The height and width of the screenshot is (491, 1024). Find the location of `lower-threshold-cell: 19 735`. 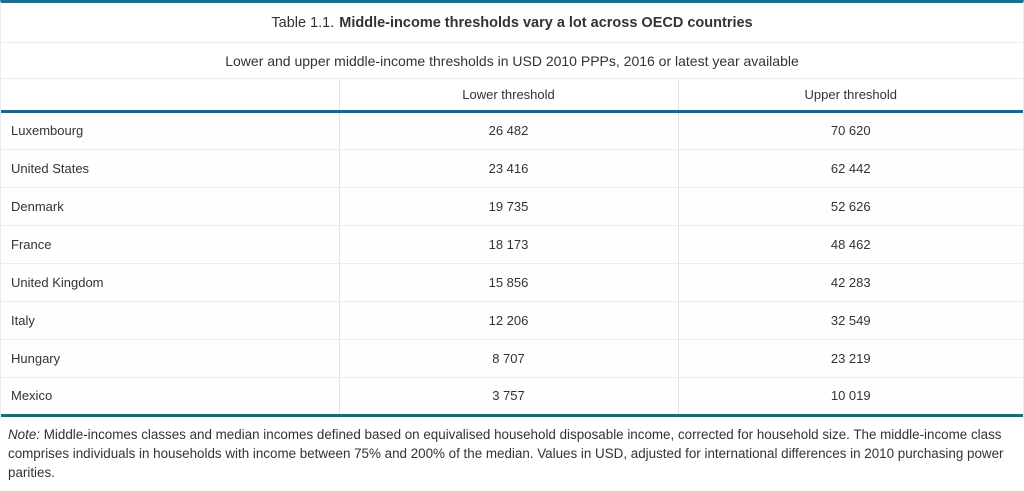

lower-threshold-cell: 19 735 is located at coordinates (508, 206).